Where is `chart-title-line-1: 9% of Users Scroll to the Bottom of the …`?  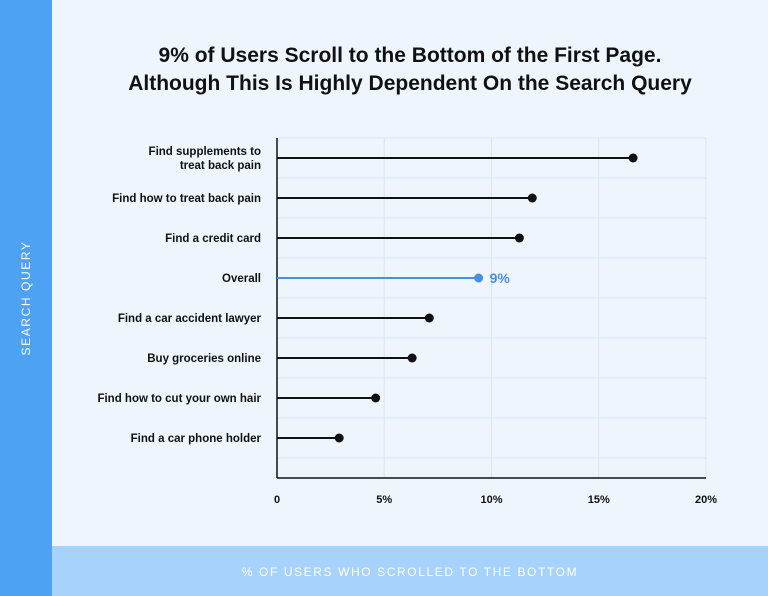
chart-title-line-1: 9% of Users Scroll to the Bottom of the … is located at coordinates (410, 55).